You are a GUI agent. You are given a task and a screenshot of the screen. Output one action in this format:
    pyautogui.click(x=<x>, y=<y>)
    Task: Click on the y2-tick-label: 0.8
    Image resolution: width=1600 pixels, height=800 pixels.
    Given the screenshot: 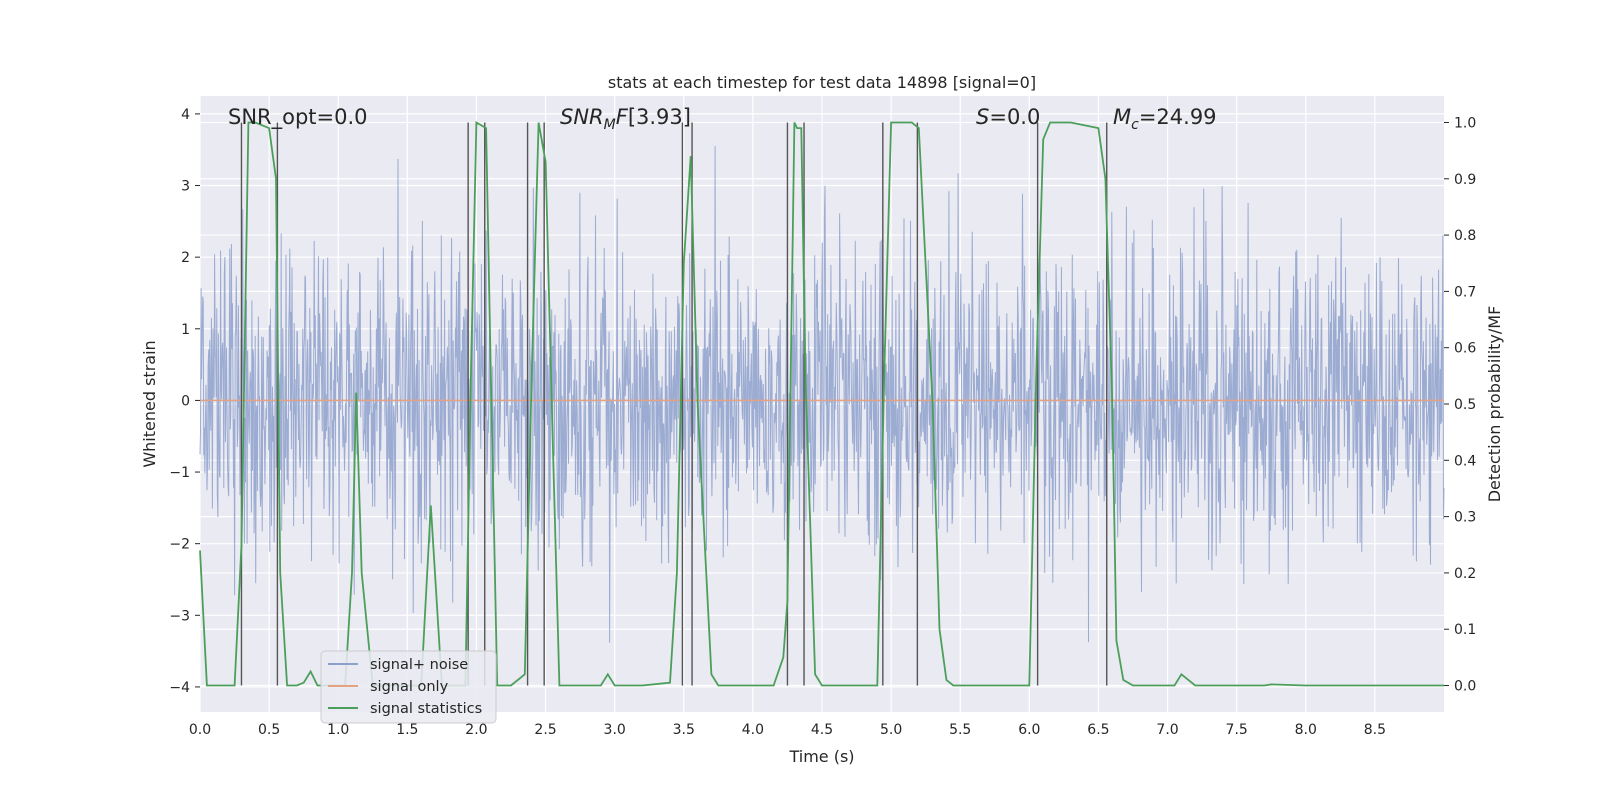 What is the action you would take?
    pyautogui.click(x=1465, y=236)
    